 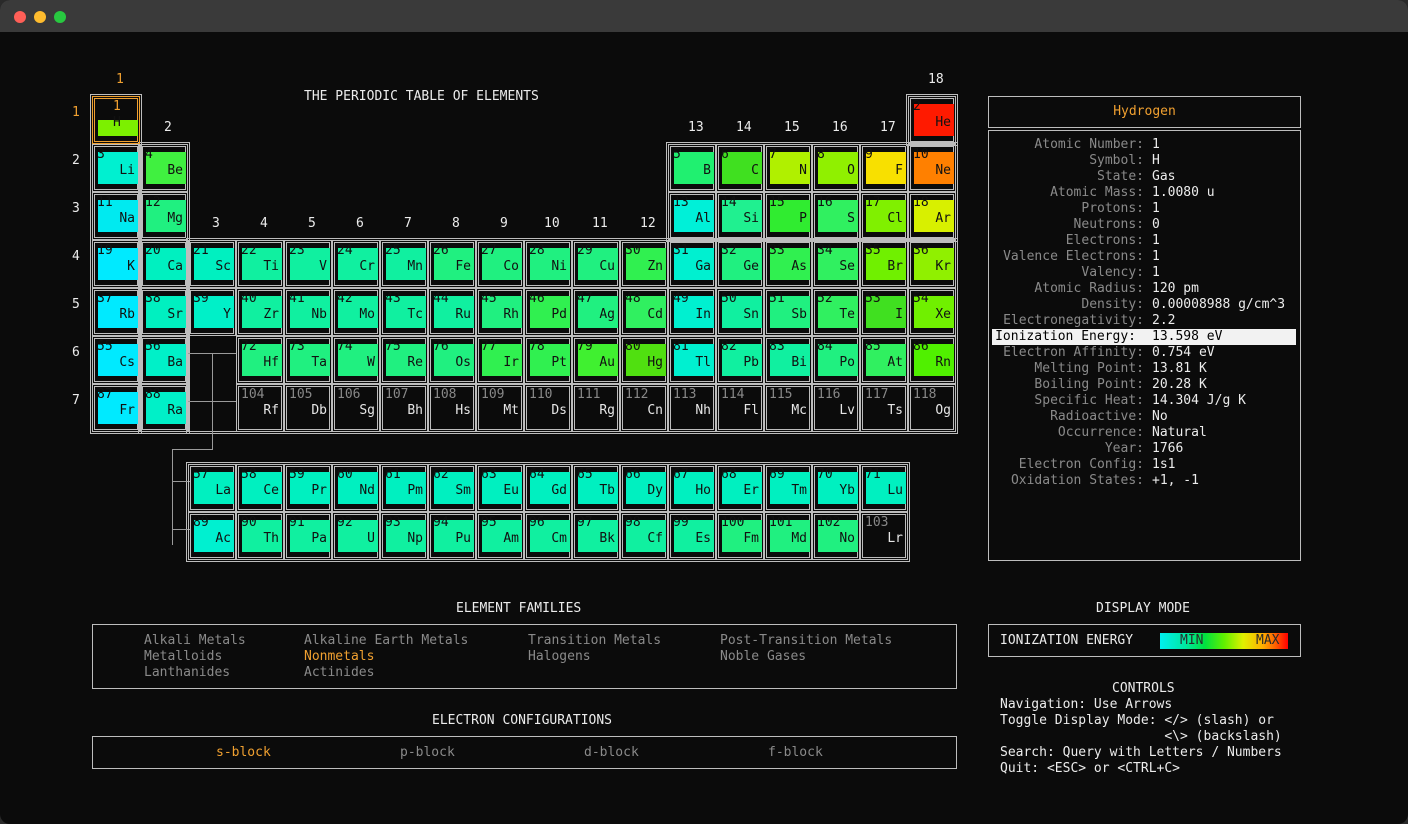 What do you see at coordinates (788, 216) in the screenshot?
I see `element-cell: 15 P` at bounding box center [788, 216].